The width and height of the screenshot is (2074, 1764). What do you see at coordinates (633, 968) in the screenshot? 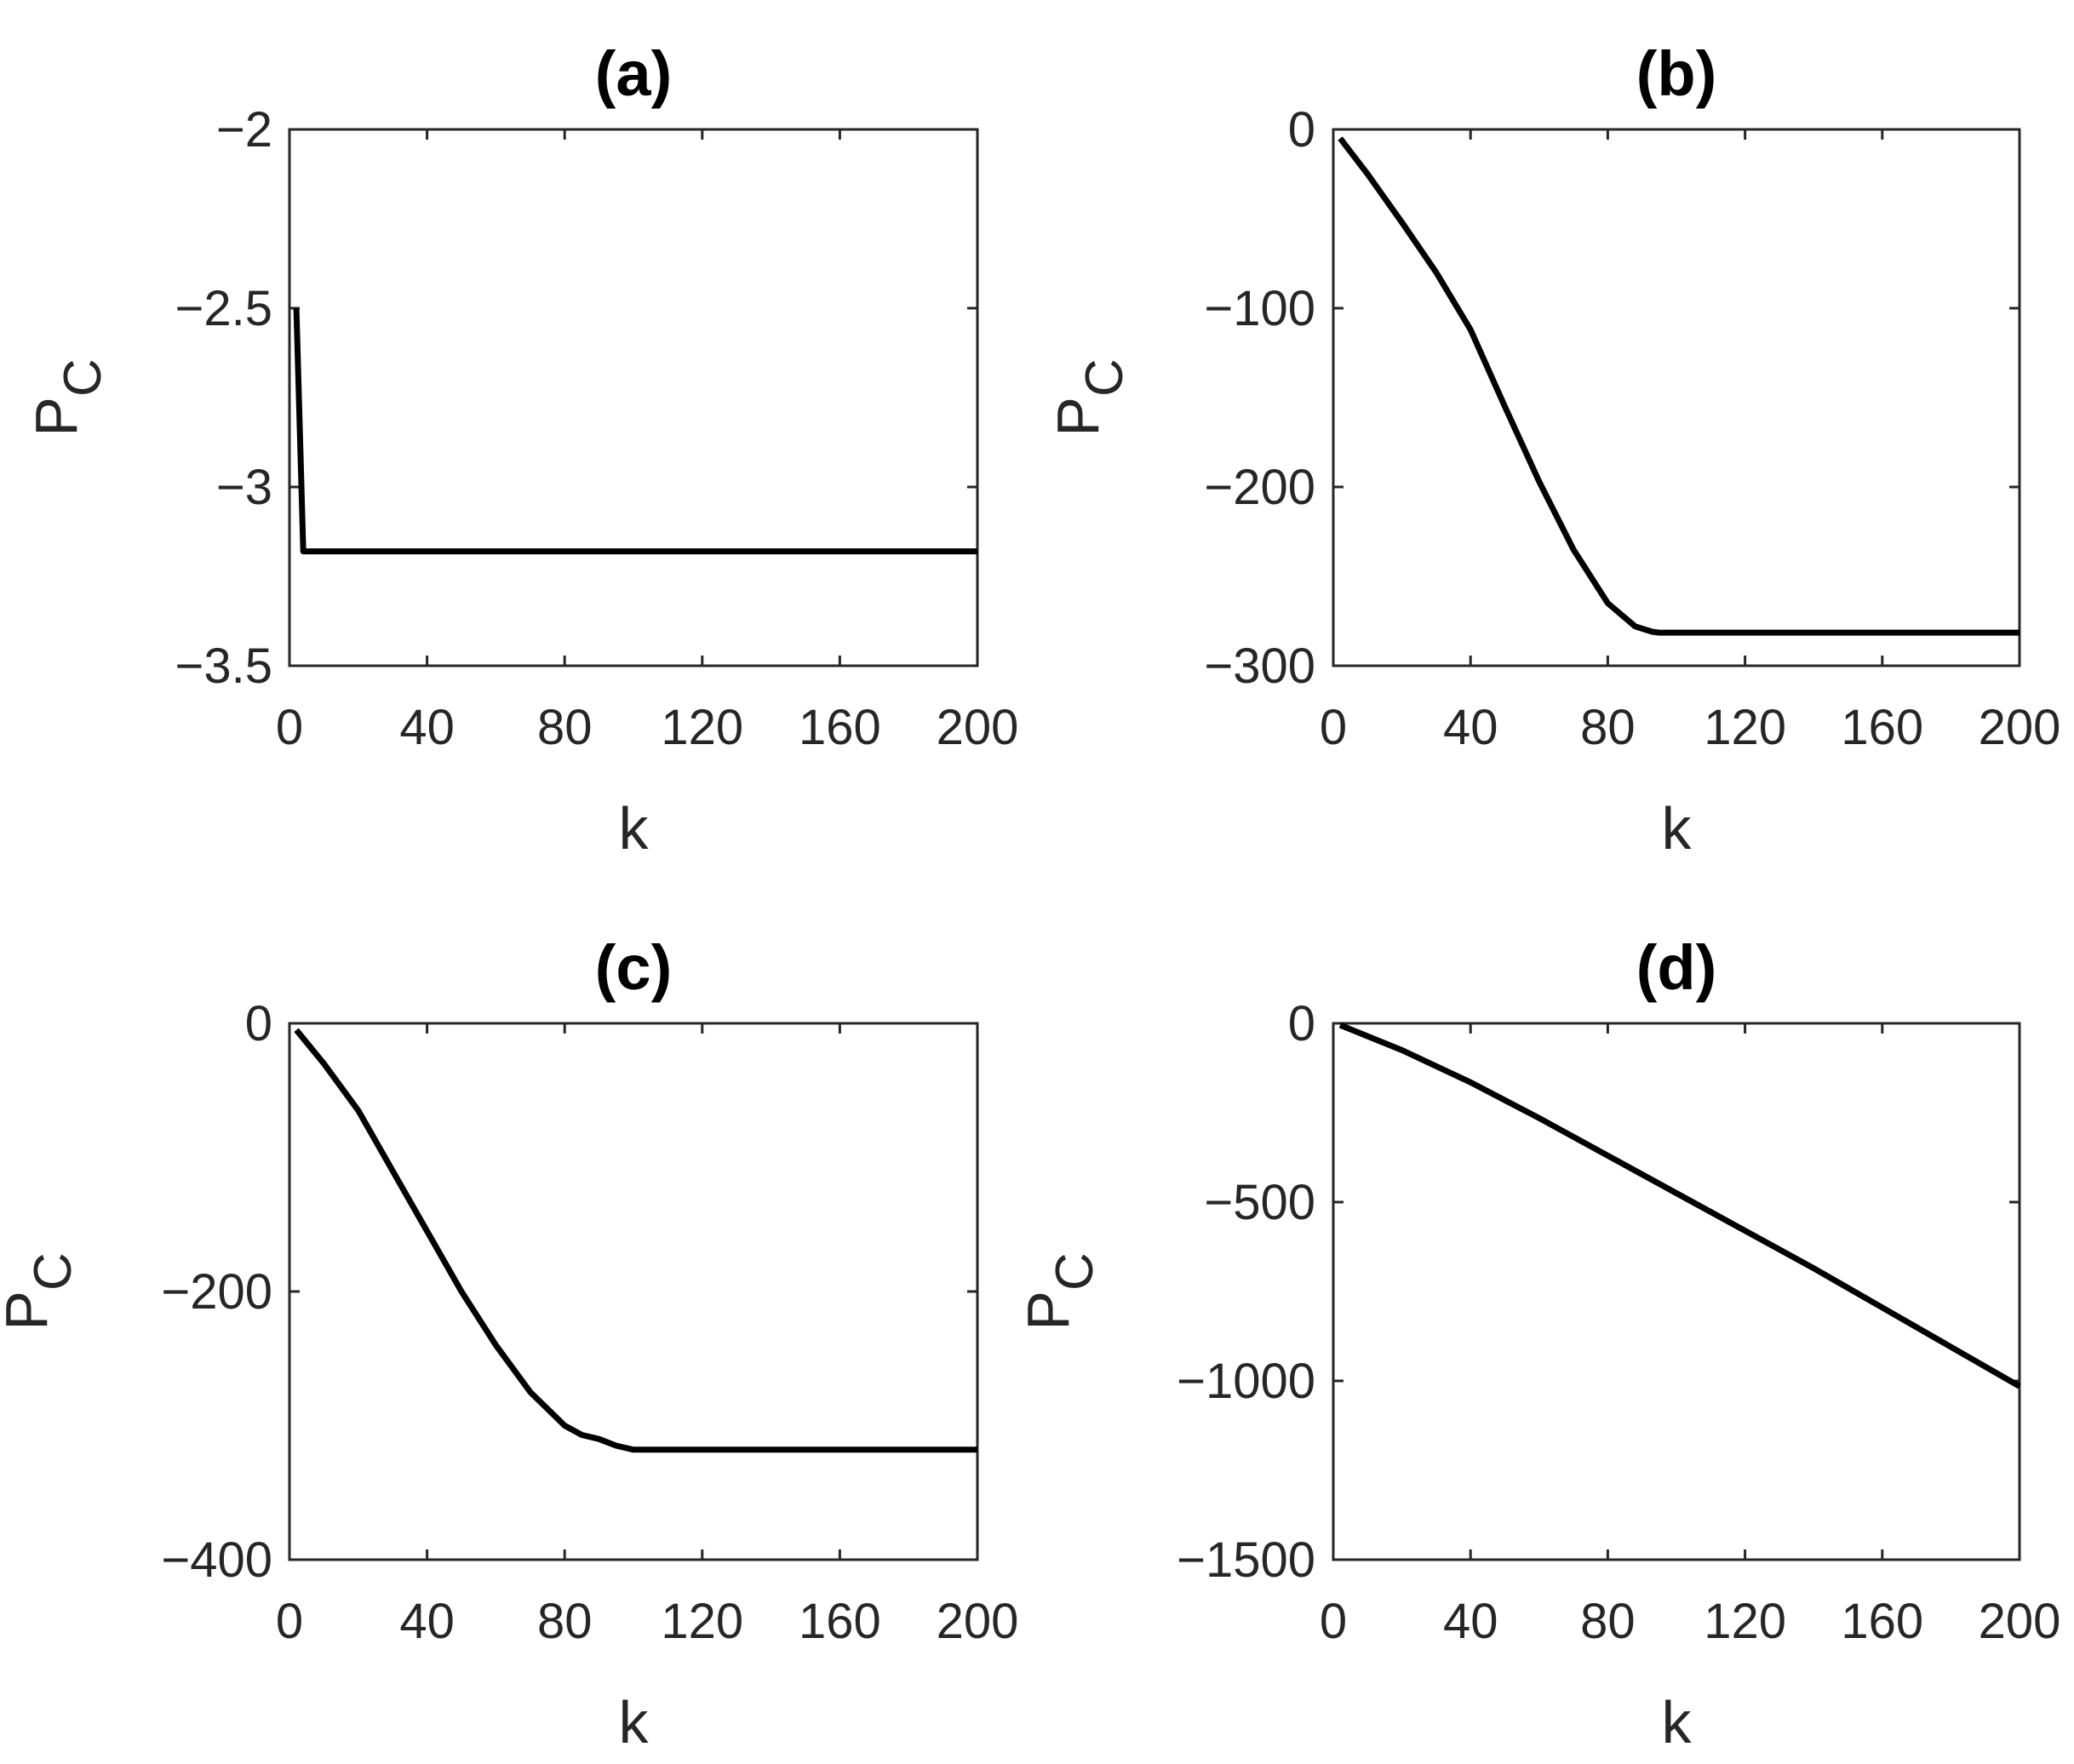
I see `chart-title: (c)` at bounding box center [633, 968].